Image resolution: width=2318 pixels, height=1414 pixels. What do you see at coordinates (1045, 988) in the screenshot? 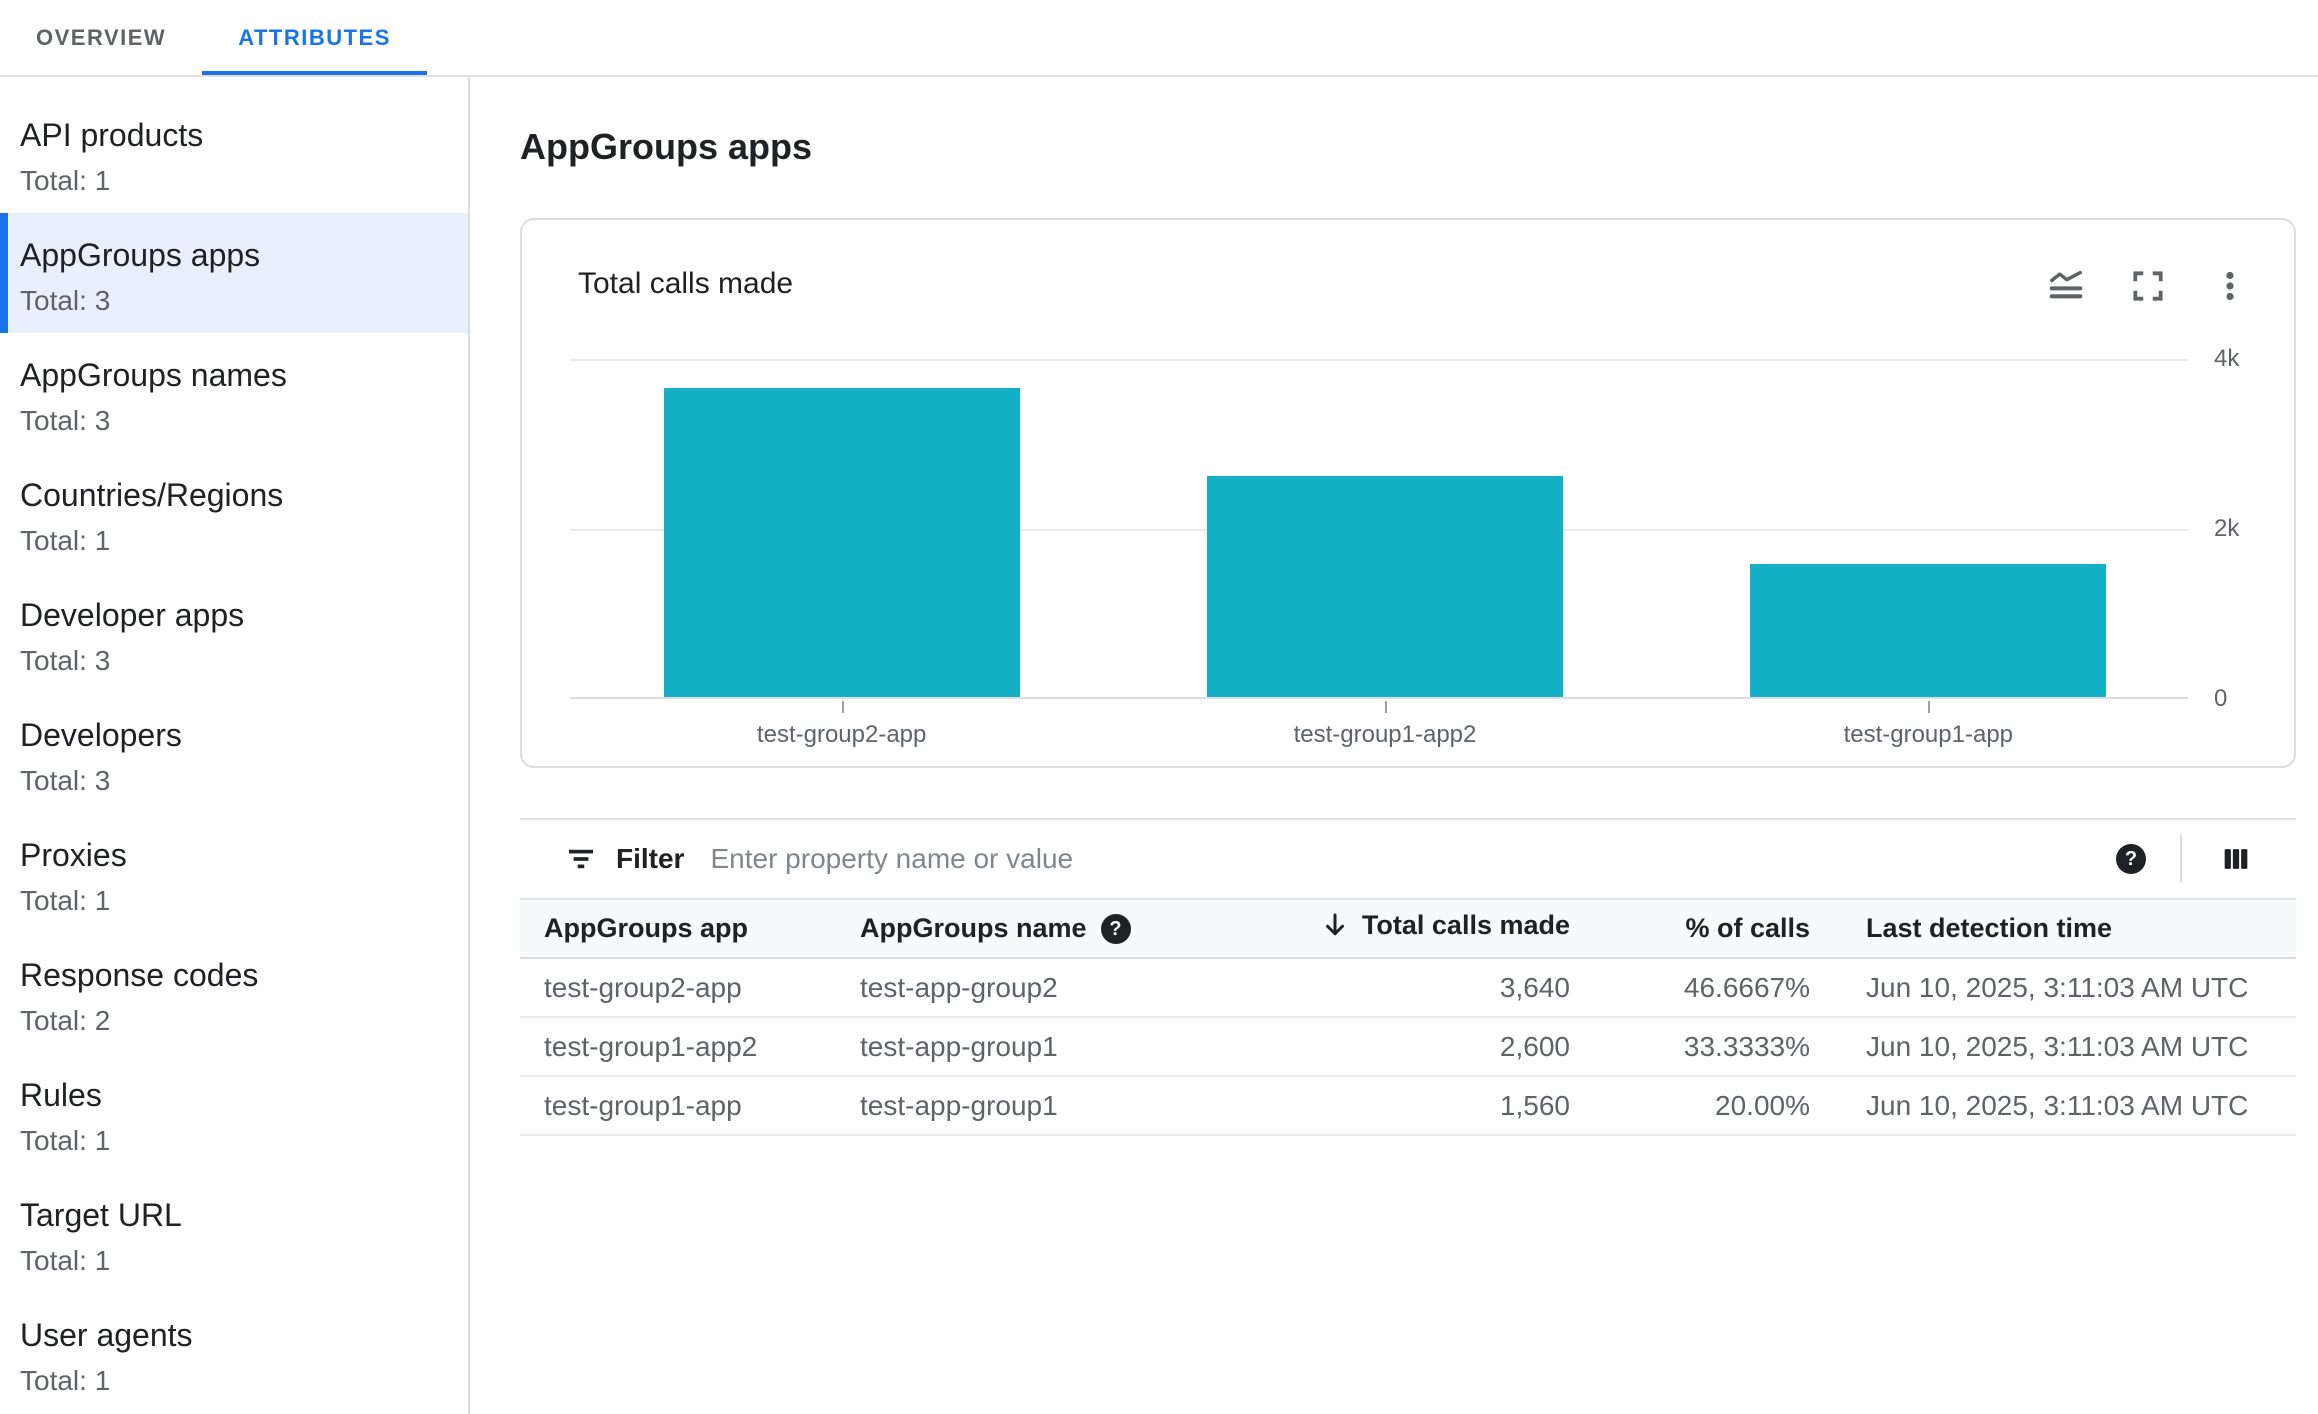
I see `cell-appgroups-name: test-app-group2` at bounding box center [1045, 988].